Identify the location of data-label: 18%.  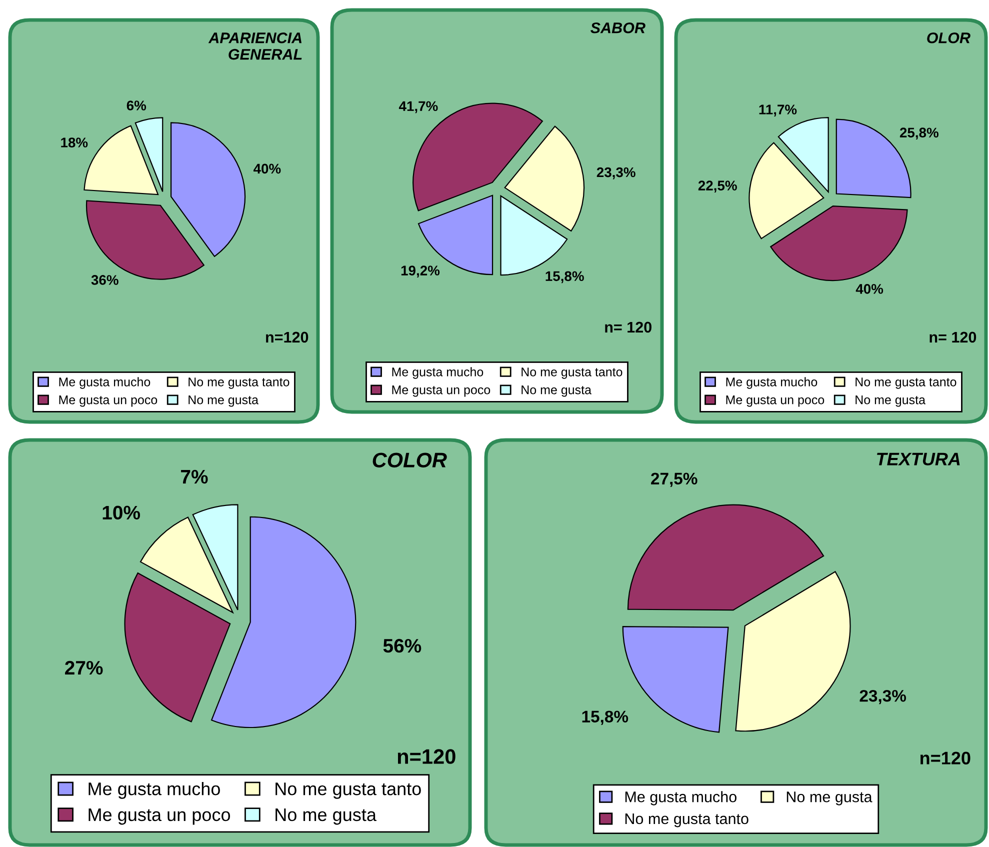
(74, 143).